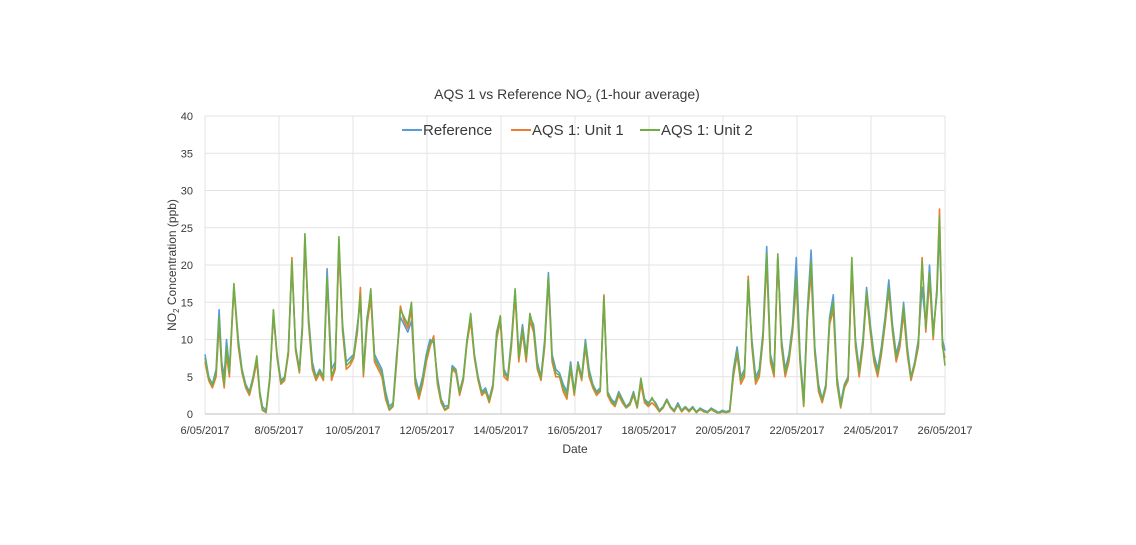 The width and height of the screenshot is (1136, 545). I want to click on x-tick-label: 24/05/2017, so click(870, 431).